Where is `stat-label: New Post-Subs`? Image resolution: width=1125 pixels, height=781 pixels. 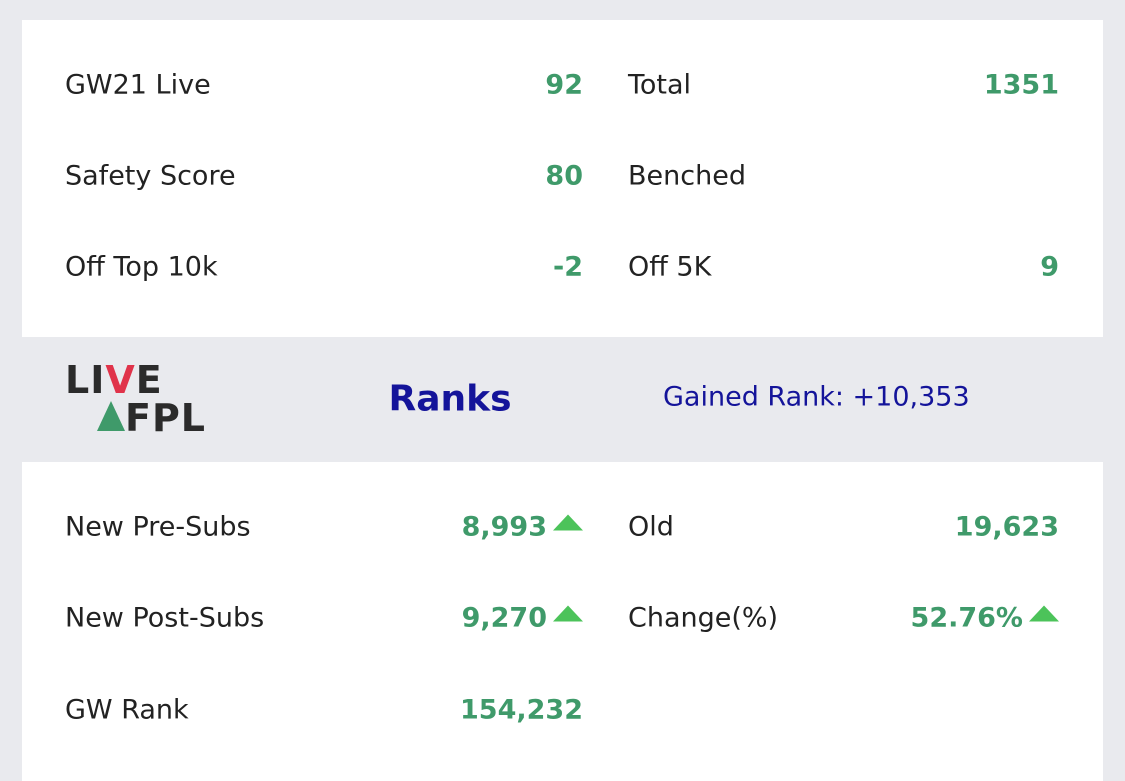
stat-label: New Post-Subs is located at coordinates (165, 618).